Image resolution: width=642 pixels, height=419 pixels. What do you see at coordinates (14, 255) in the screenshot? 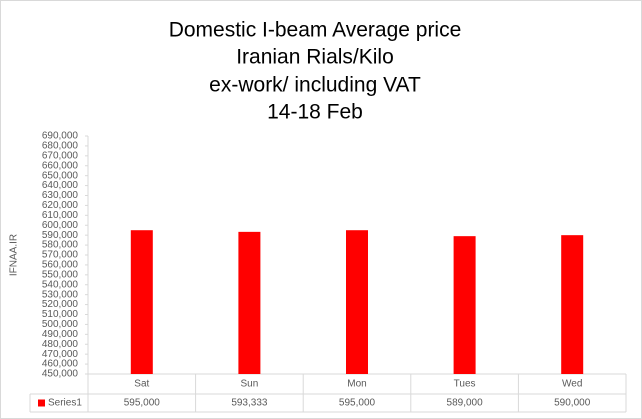
I see `y-axis-label: IFNAA.IR` at bounding box center [14, 255].